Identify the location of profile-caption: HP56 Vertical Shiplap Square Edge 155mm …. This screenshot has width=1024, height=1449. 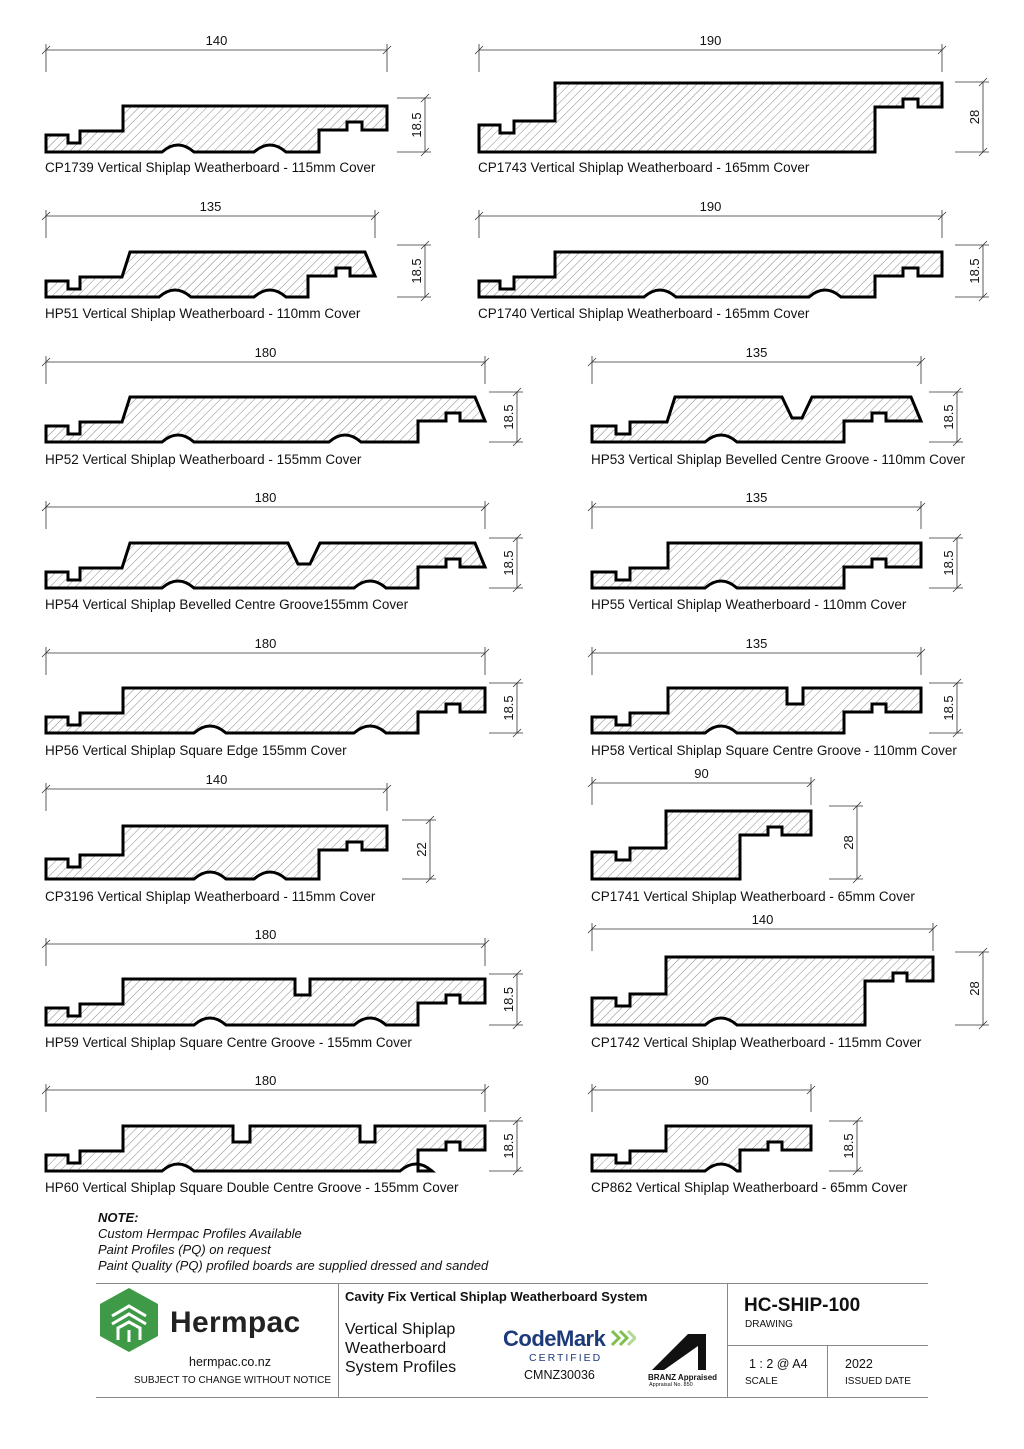
(196, 750).